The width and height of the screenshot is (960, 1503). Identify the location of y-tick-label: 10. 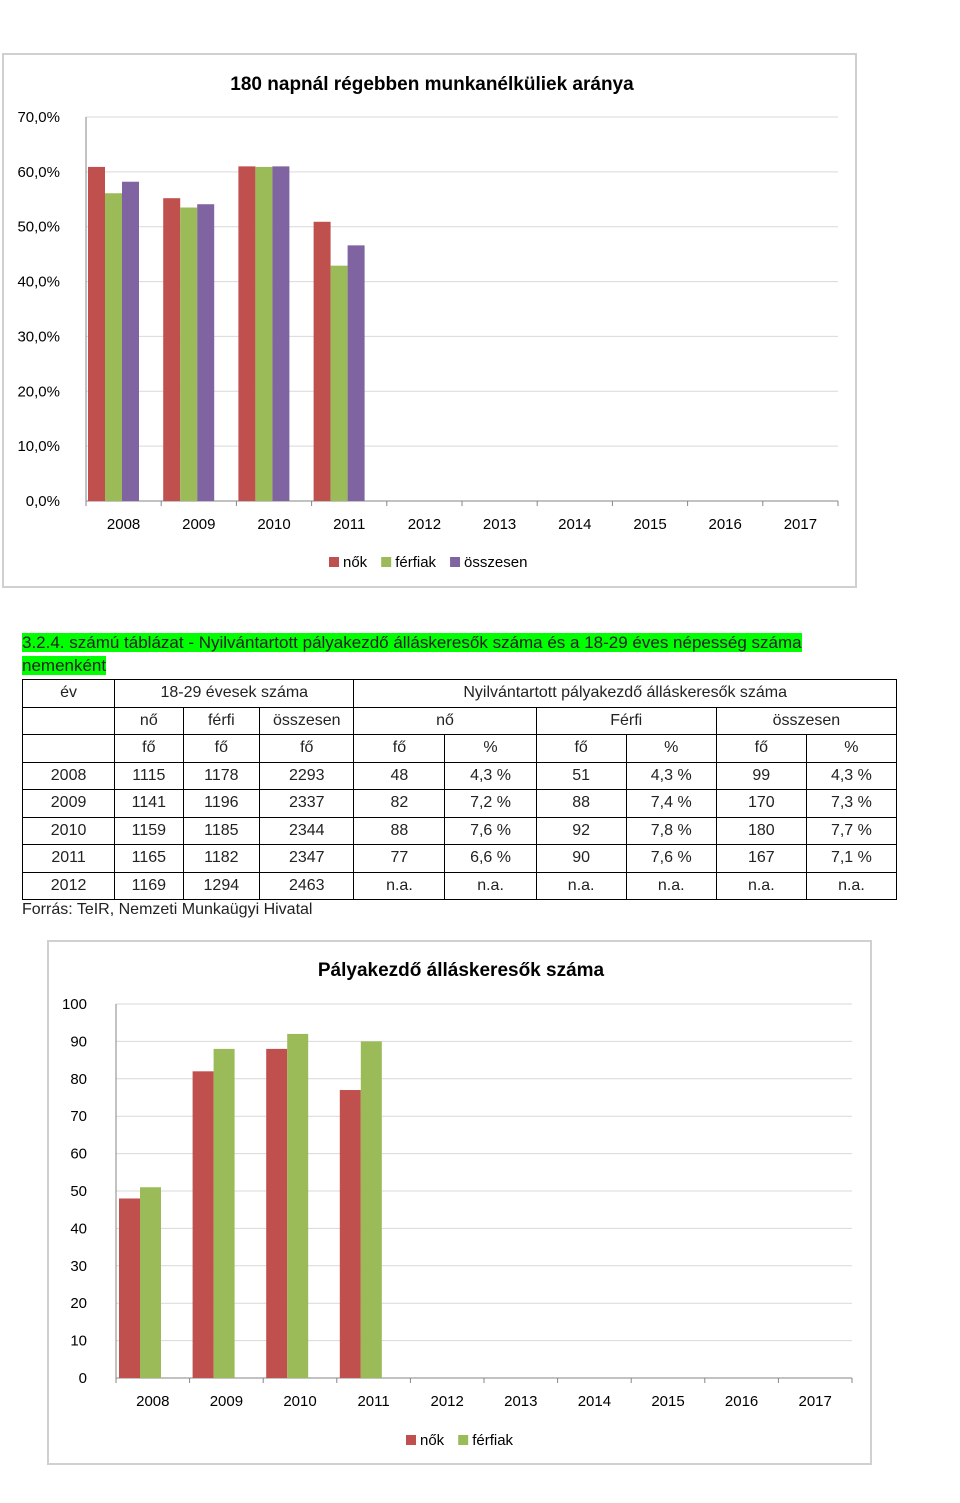
(78, 1341).